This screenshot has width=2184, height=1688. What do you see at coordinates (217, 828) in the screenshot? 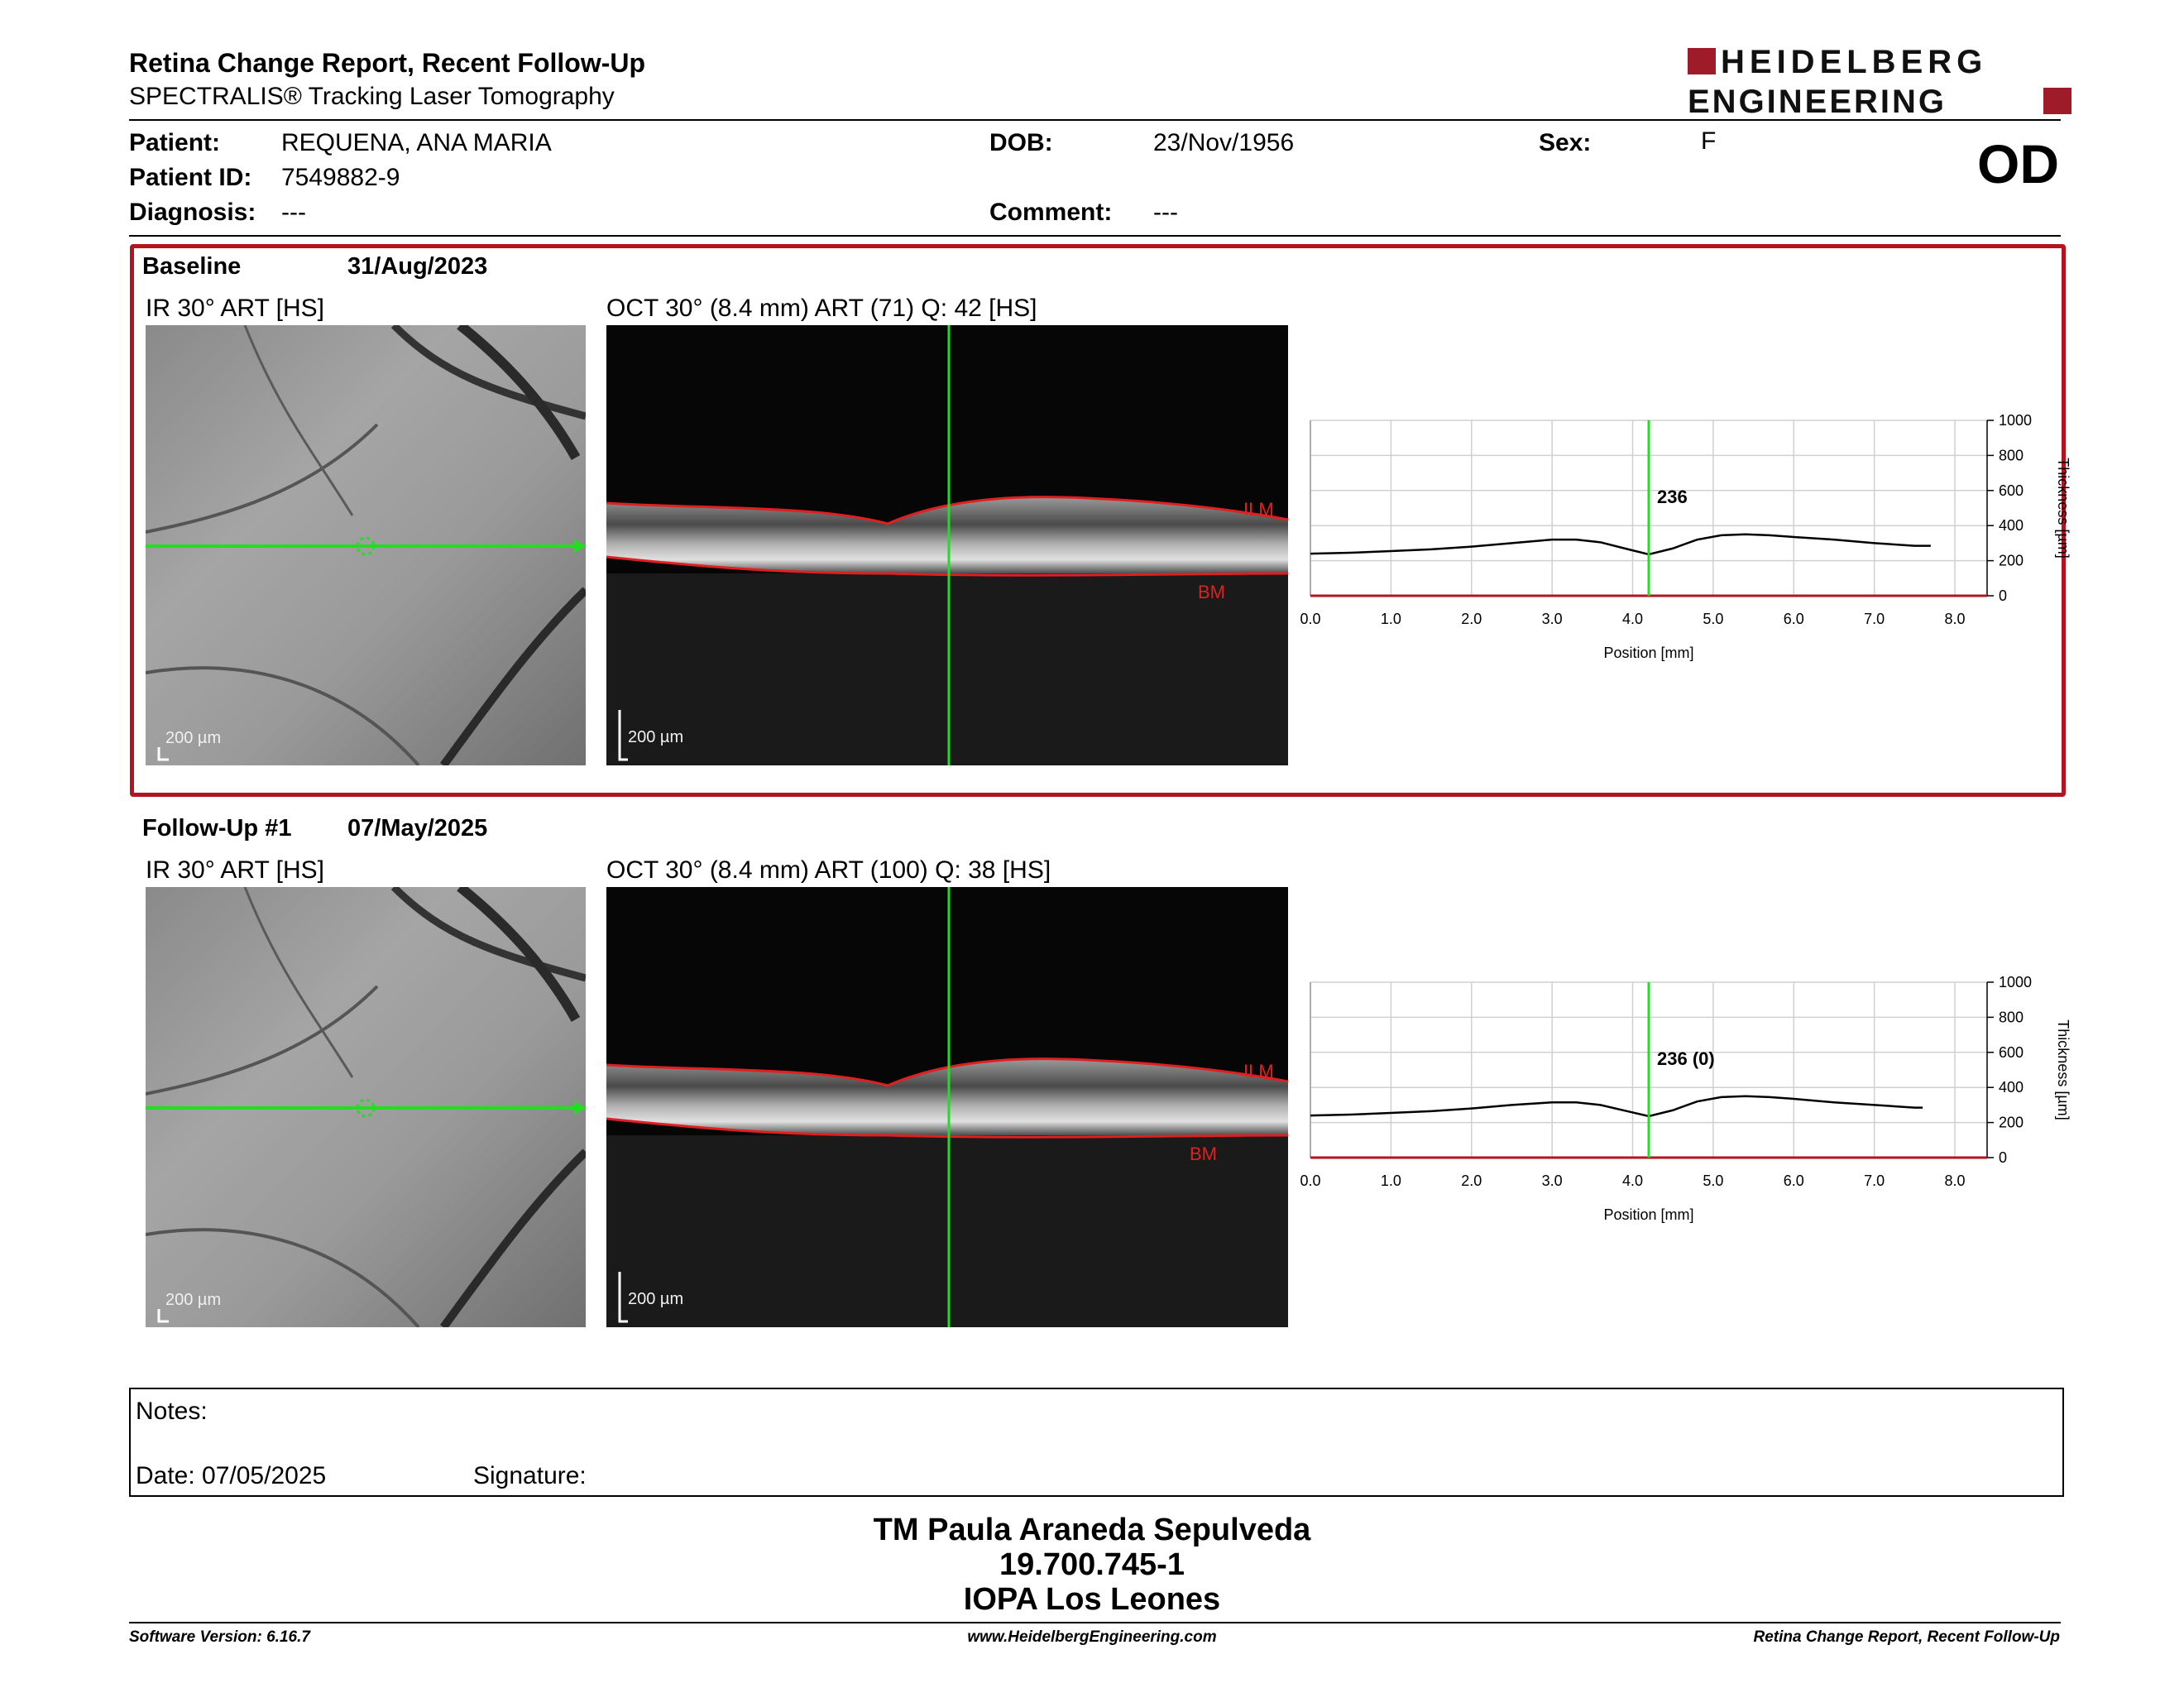
I see `followup-label: Follow-Up #1` at bounding box center [217, 828].